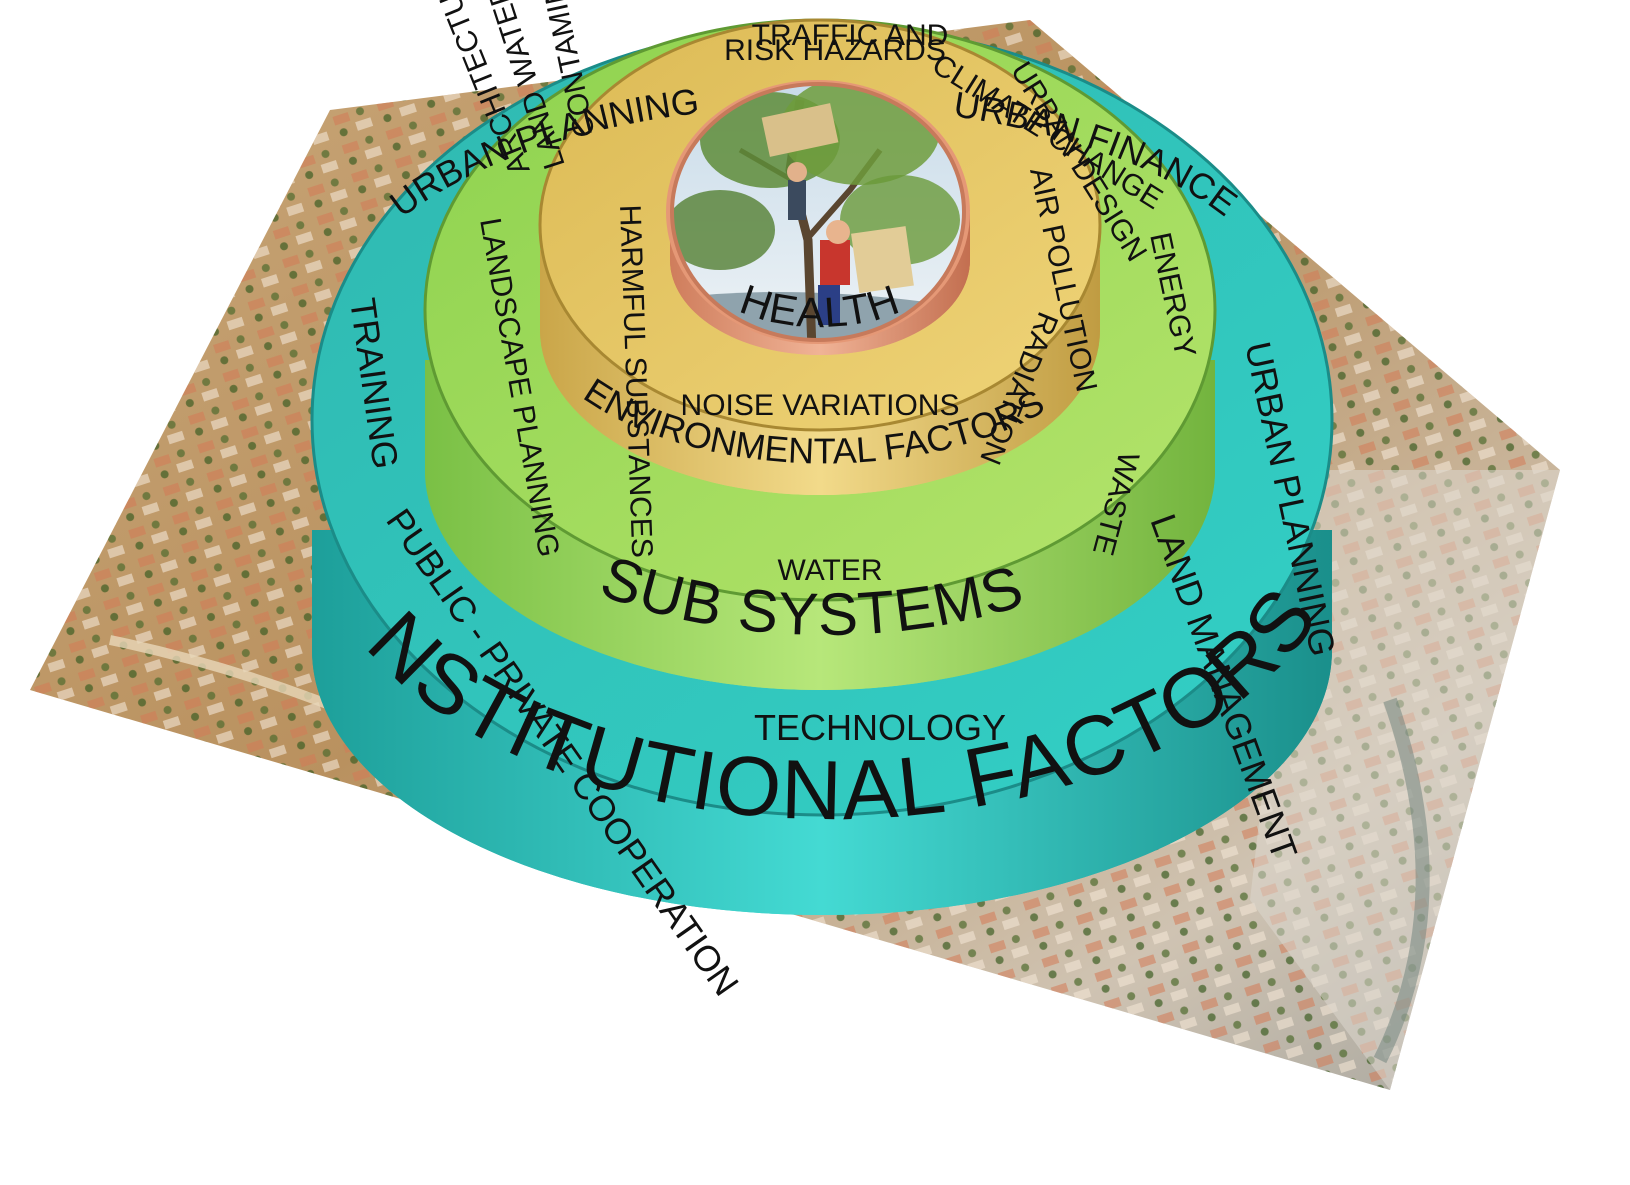  What do you see at coordinates (830, 570) in the screenshot?
I see `label-water: WATER` at bounding box center [830, 570].